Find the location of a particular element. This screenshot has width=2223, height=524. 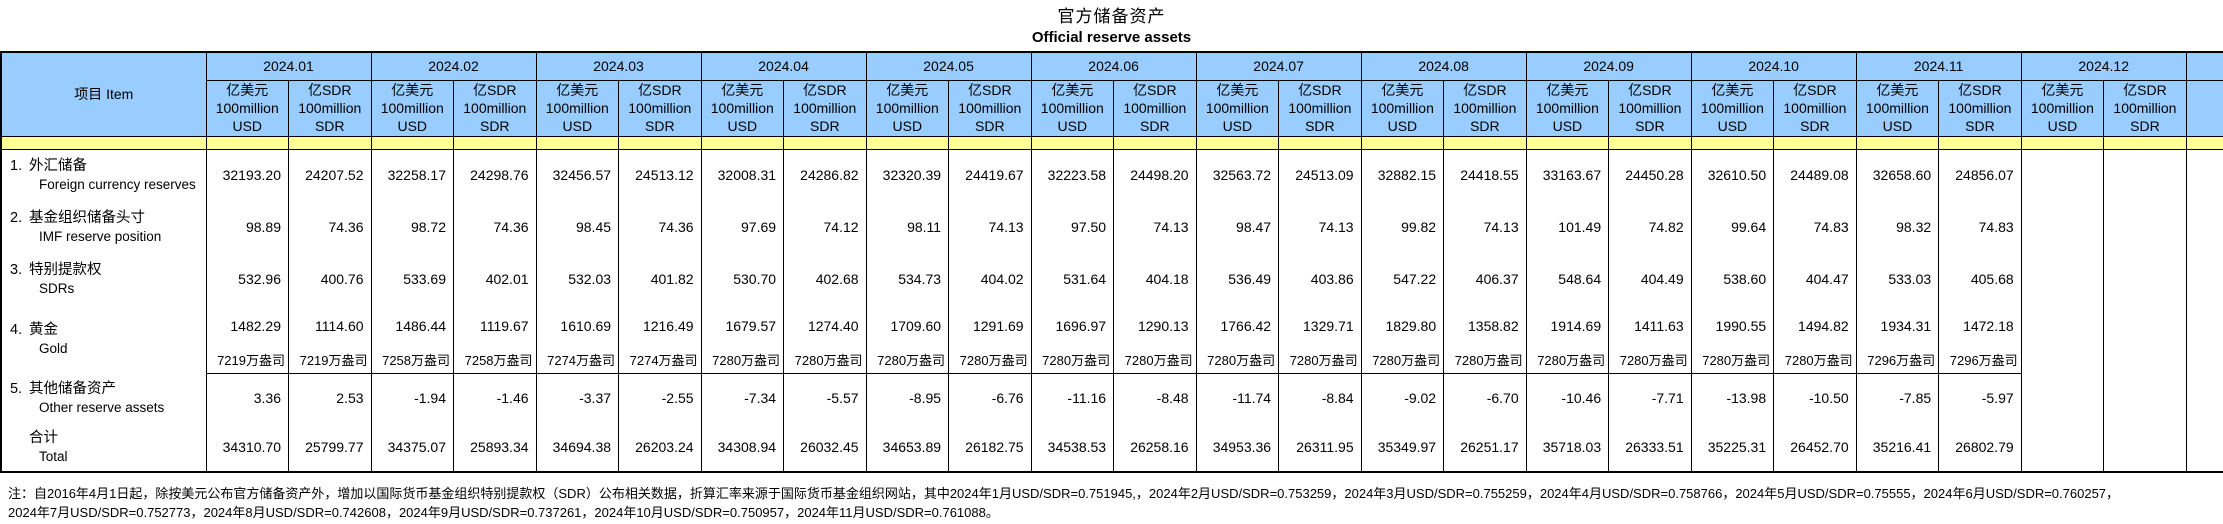

item-label-zh: 3. 特别提款权 is located at coordinates (104, 270).